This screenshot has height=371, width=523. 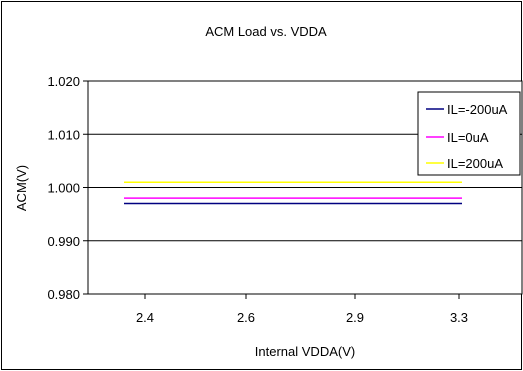 I want to click on series-layer, so click(x=293, y=193).